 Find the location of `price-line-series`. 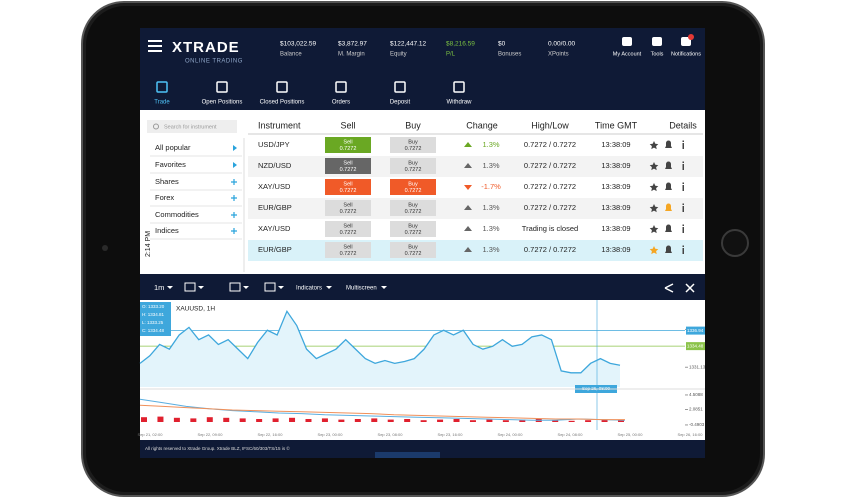

price-line-series is located at coordinates (380, 341).